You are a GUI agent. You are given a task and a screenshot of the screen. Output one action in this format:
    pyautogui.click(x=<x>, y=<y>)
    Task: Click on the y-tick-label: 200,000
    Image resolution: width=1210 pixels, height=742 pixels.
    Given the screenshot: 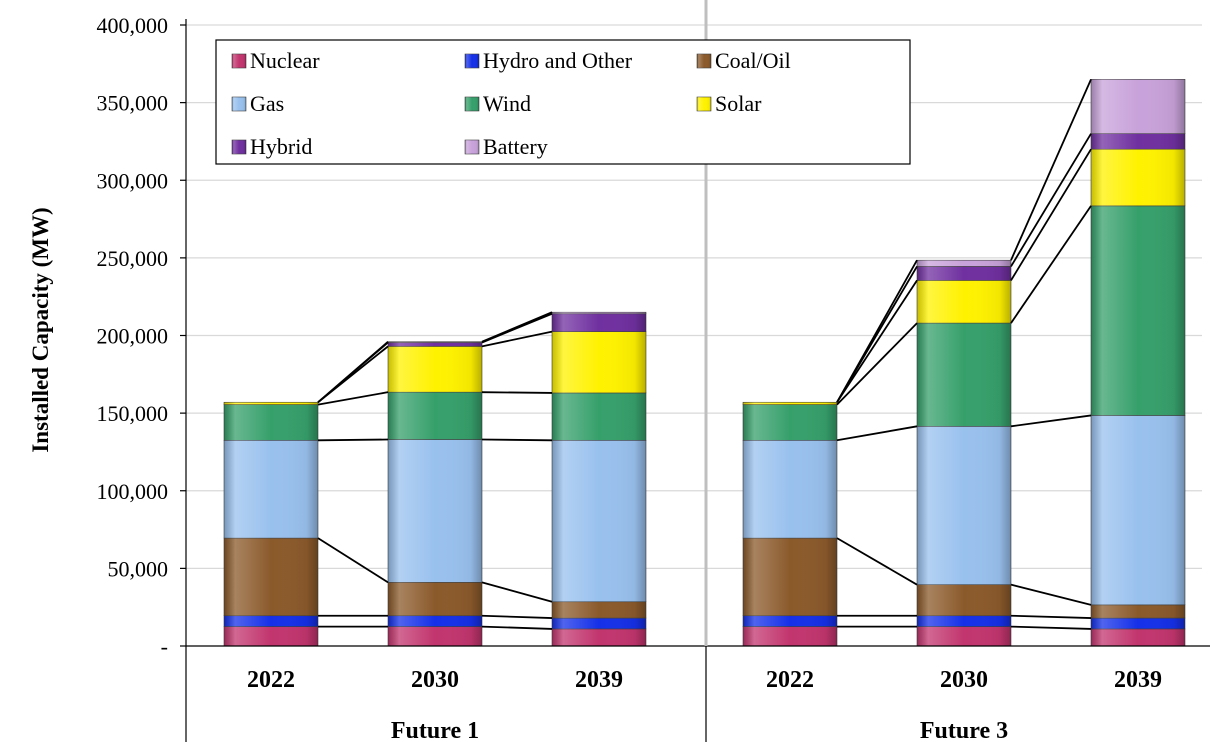 What is the action you would take?
    pyautogui.click(x=133, y=336)
    